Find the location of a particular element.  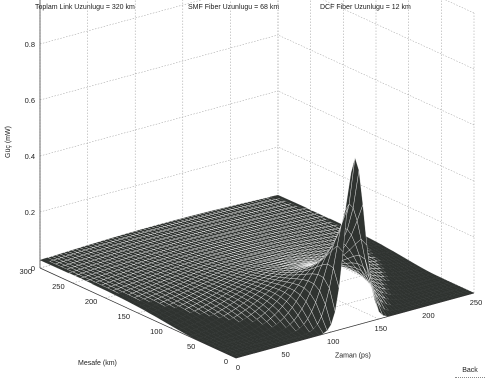

total-length-label: Toplam Link Uzunlugu = 320 km is located at coordinates (85, 7).